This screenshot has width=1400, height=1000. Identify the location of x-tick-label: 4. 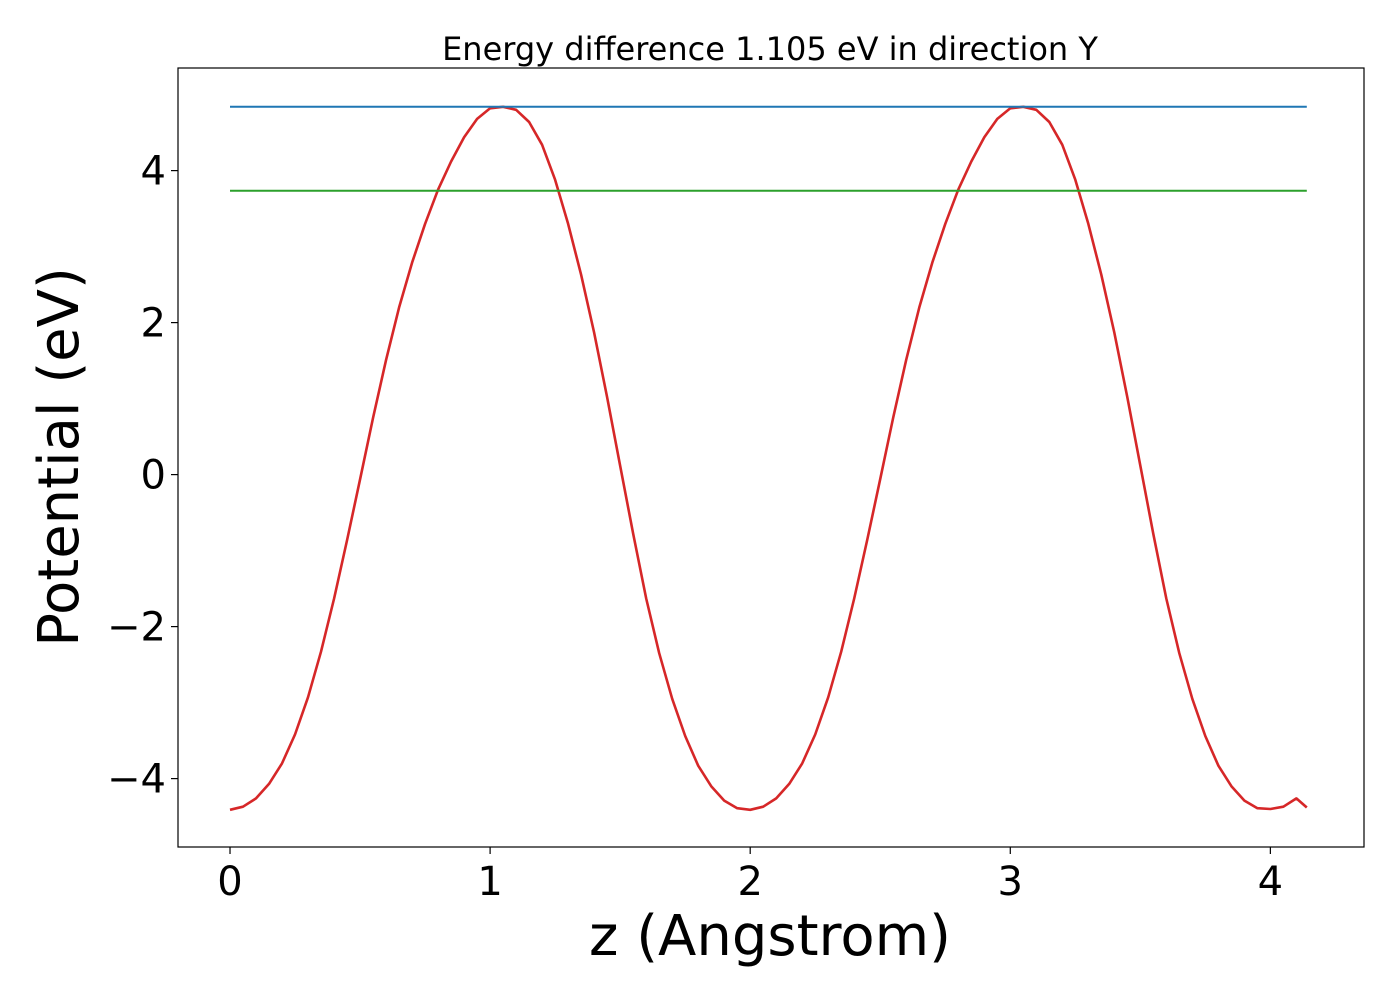
(1270, 882).